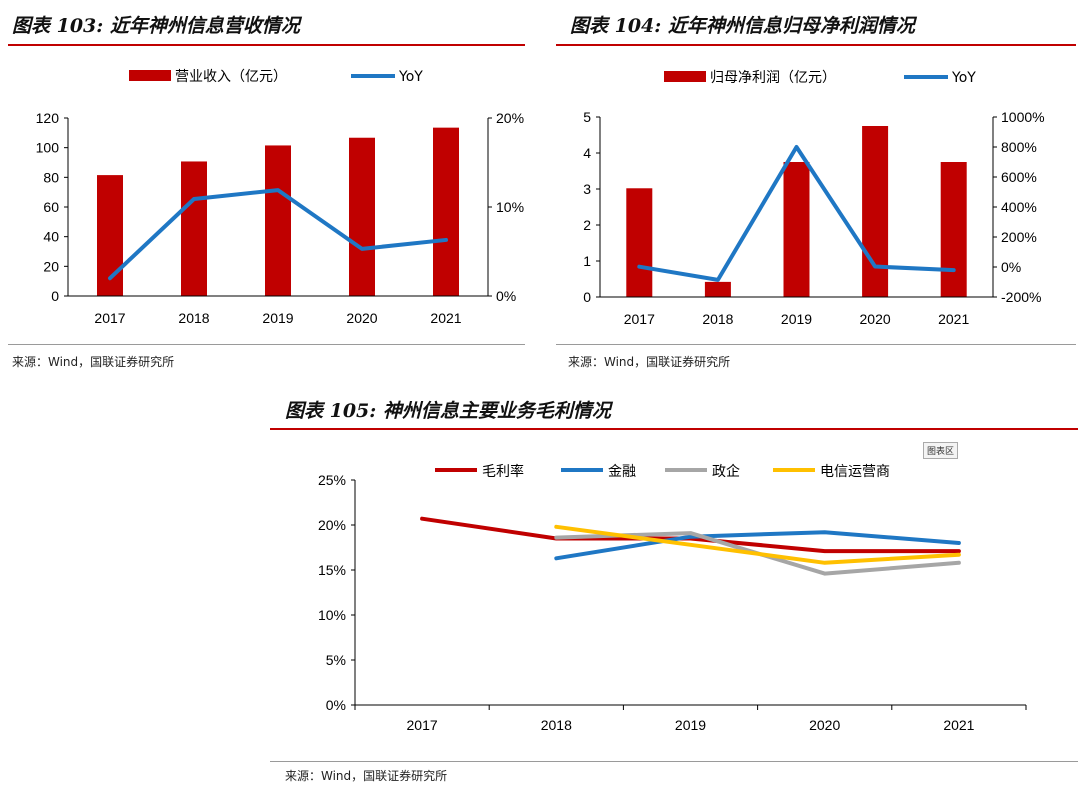  What do you see at coordinates (649, 362) in the screenshot?
I see `panel-104-source: 来源：Wind，国联证券研究所` at bounding box center [649, 362].